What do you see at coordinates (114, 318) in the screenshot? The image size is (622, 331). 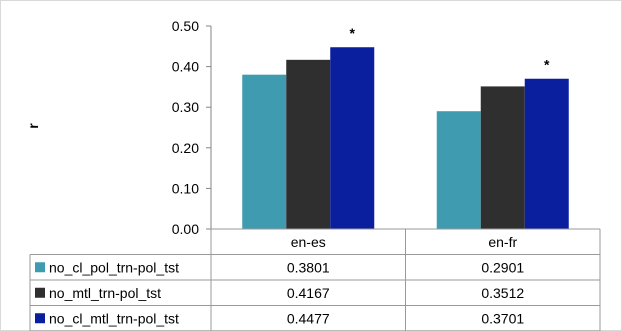 I see `legend-label: no_cl_mtl_trn-pol_tst` at bounding box center [114, 318].